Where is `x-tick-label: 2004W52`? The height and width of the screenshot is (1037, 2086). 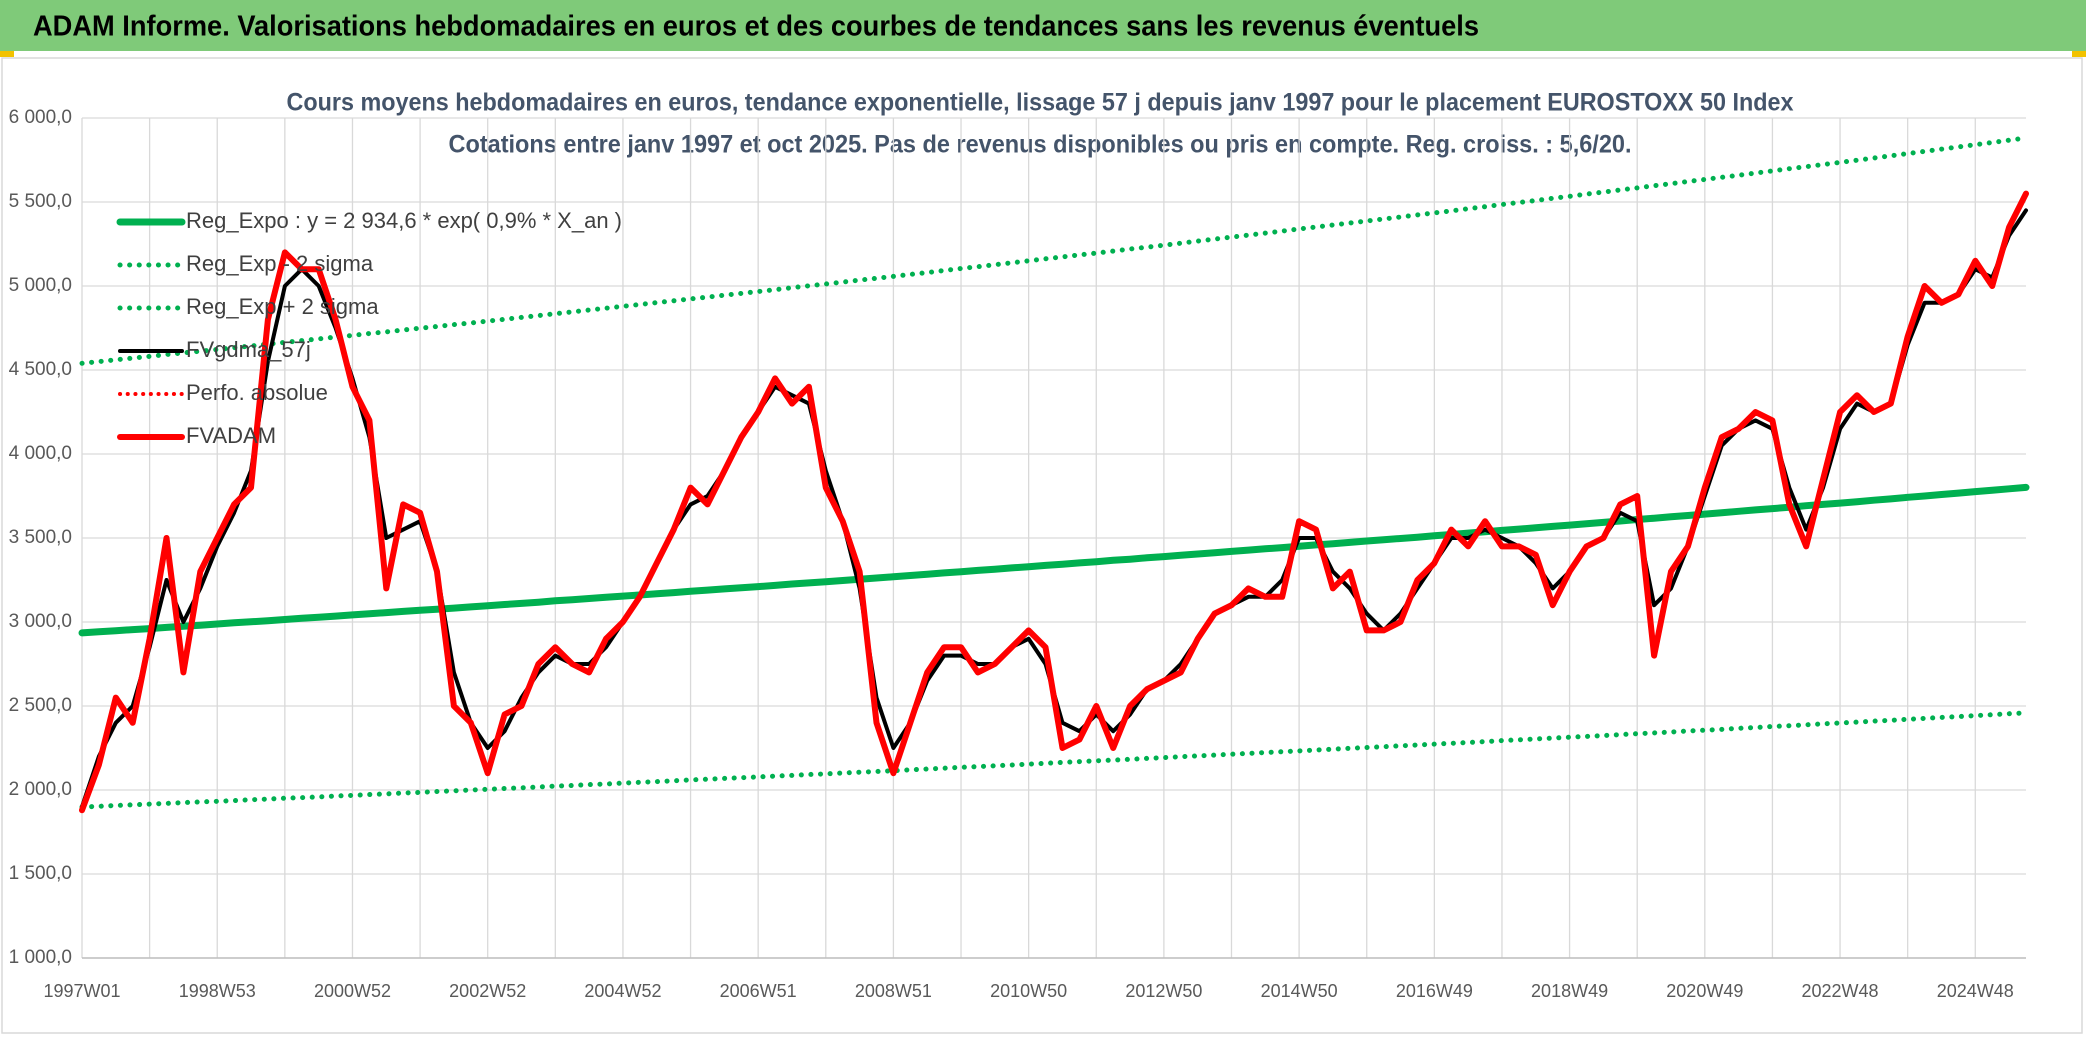
x-tick-label: 2004W52 is located at coordinates (622, 991).